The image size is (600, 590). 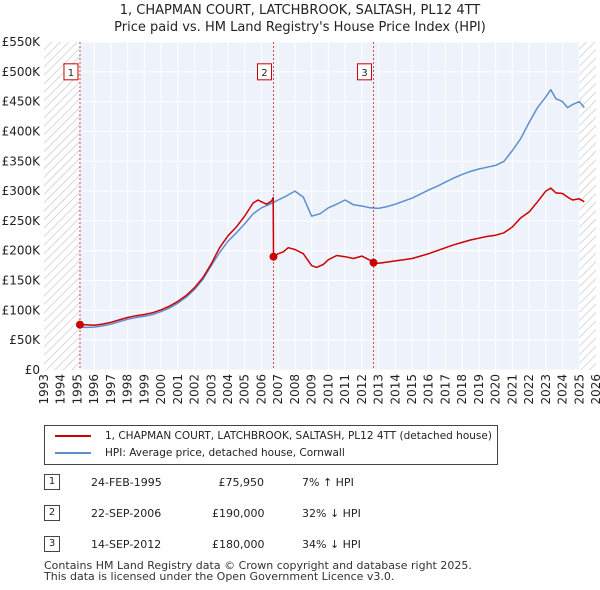 What do you see at coordinates (144, 389) in the screenshot?
I see `x-tick-label: 1999` at bounding box center [144, 389].